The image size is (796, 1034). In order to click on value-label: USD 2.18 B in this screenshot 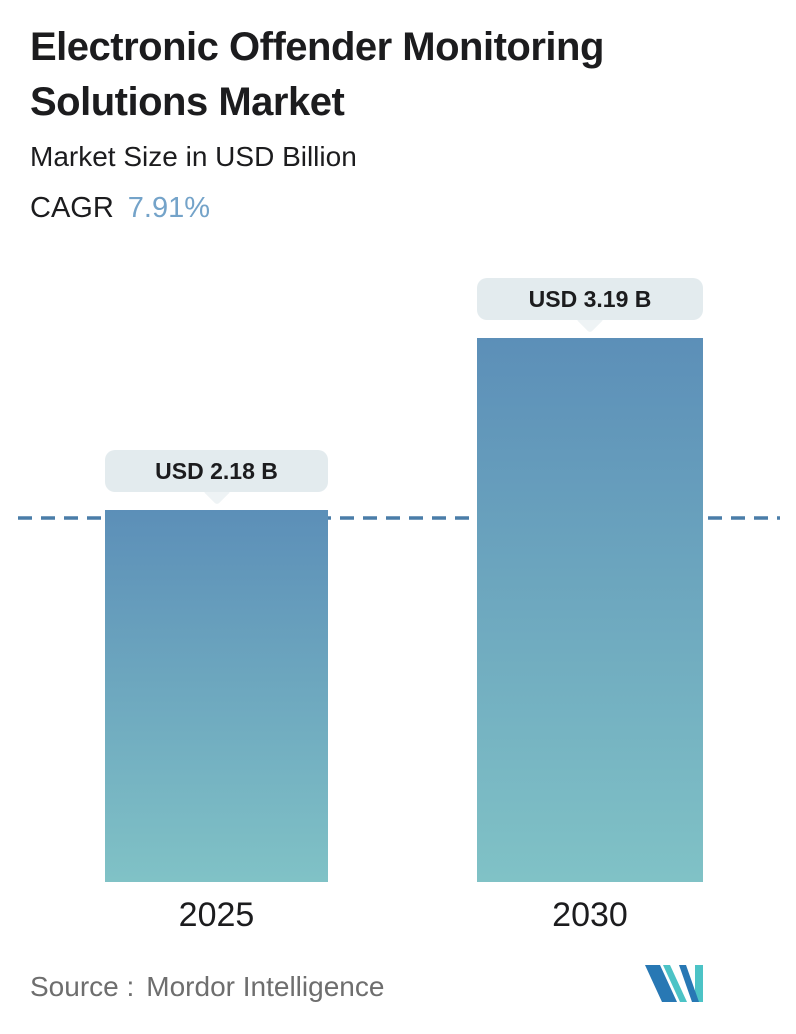, I will do `click(216, 470)`.